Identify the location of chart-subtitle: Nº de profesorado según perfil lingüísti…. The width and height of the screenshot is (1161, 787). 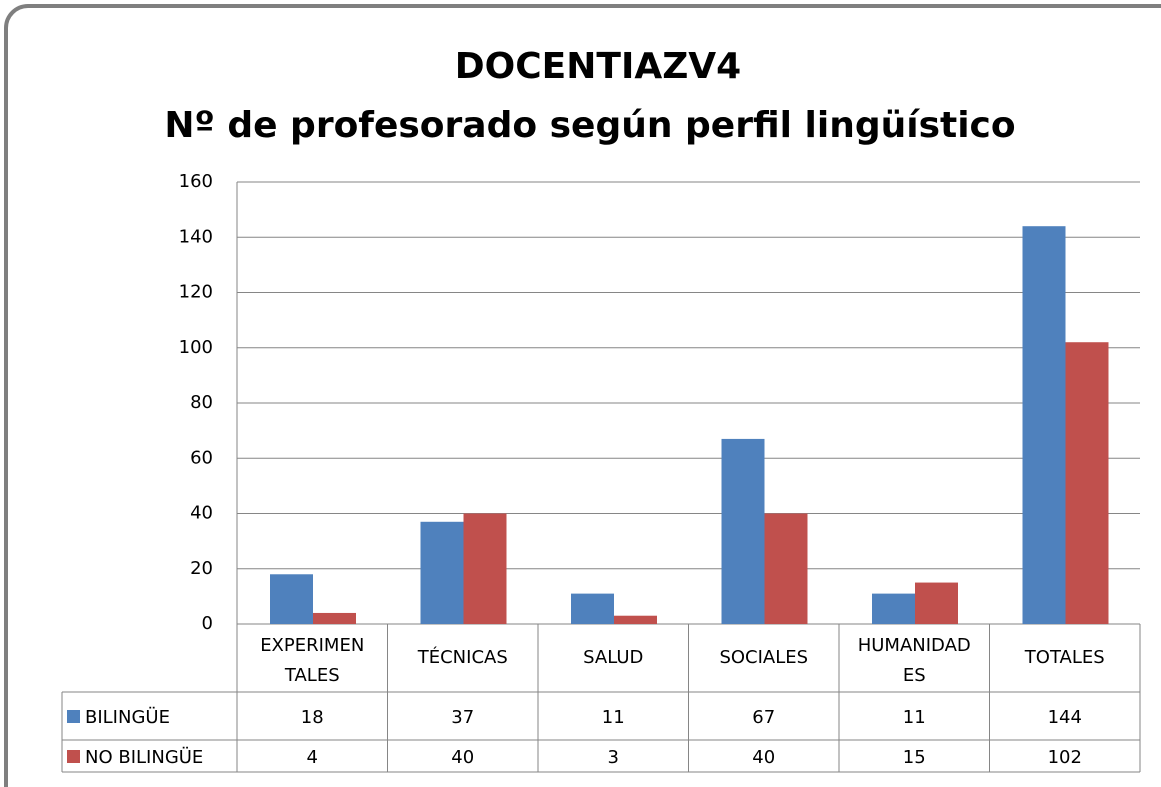
(589, 125).